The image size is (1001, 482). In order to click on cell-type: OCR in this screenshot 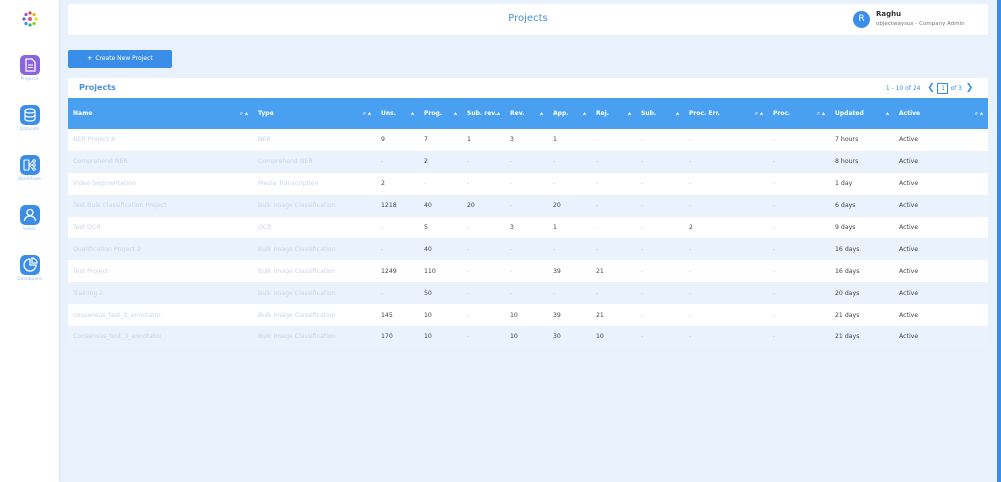, I will do `click(265, 227)`.